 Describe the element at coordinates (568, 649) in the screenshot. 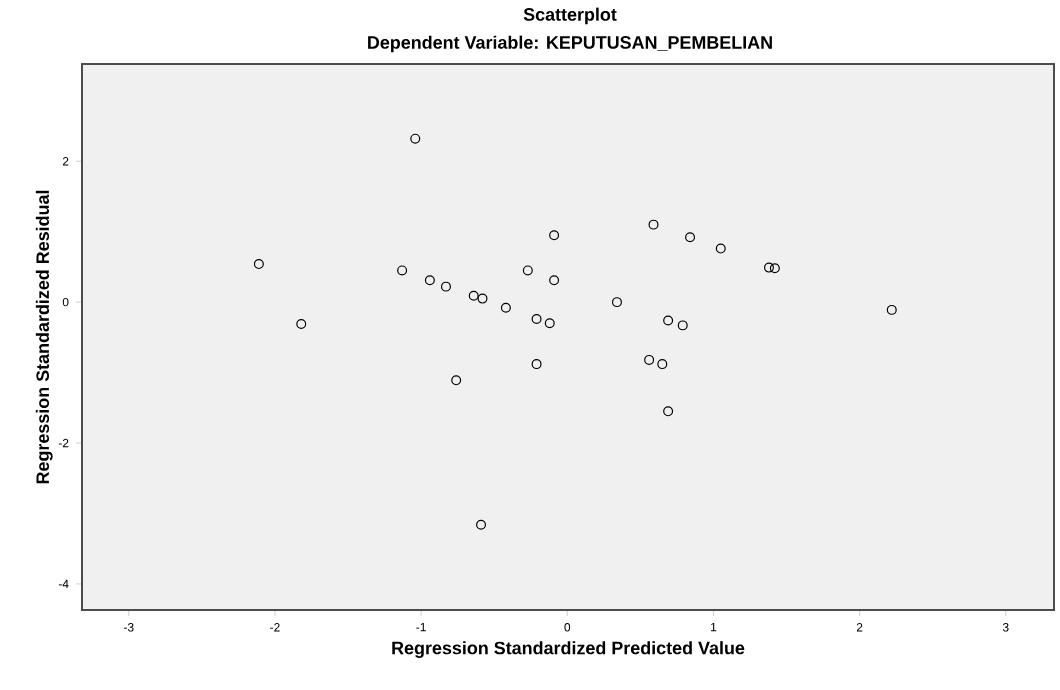

I see `x-axis-title: Regression Standardized Predicted Value` at that location.